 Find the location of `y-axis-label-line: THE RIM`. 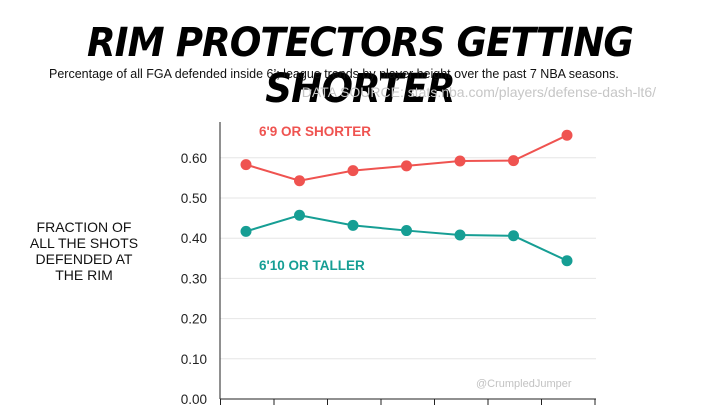

y-axis-label-line: THE RIM is located at coordinates (84, 275).